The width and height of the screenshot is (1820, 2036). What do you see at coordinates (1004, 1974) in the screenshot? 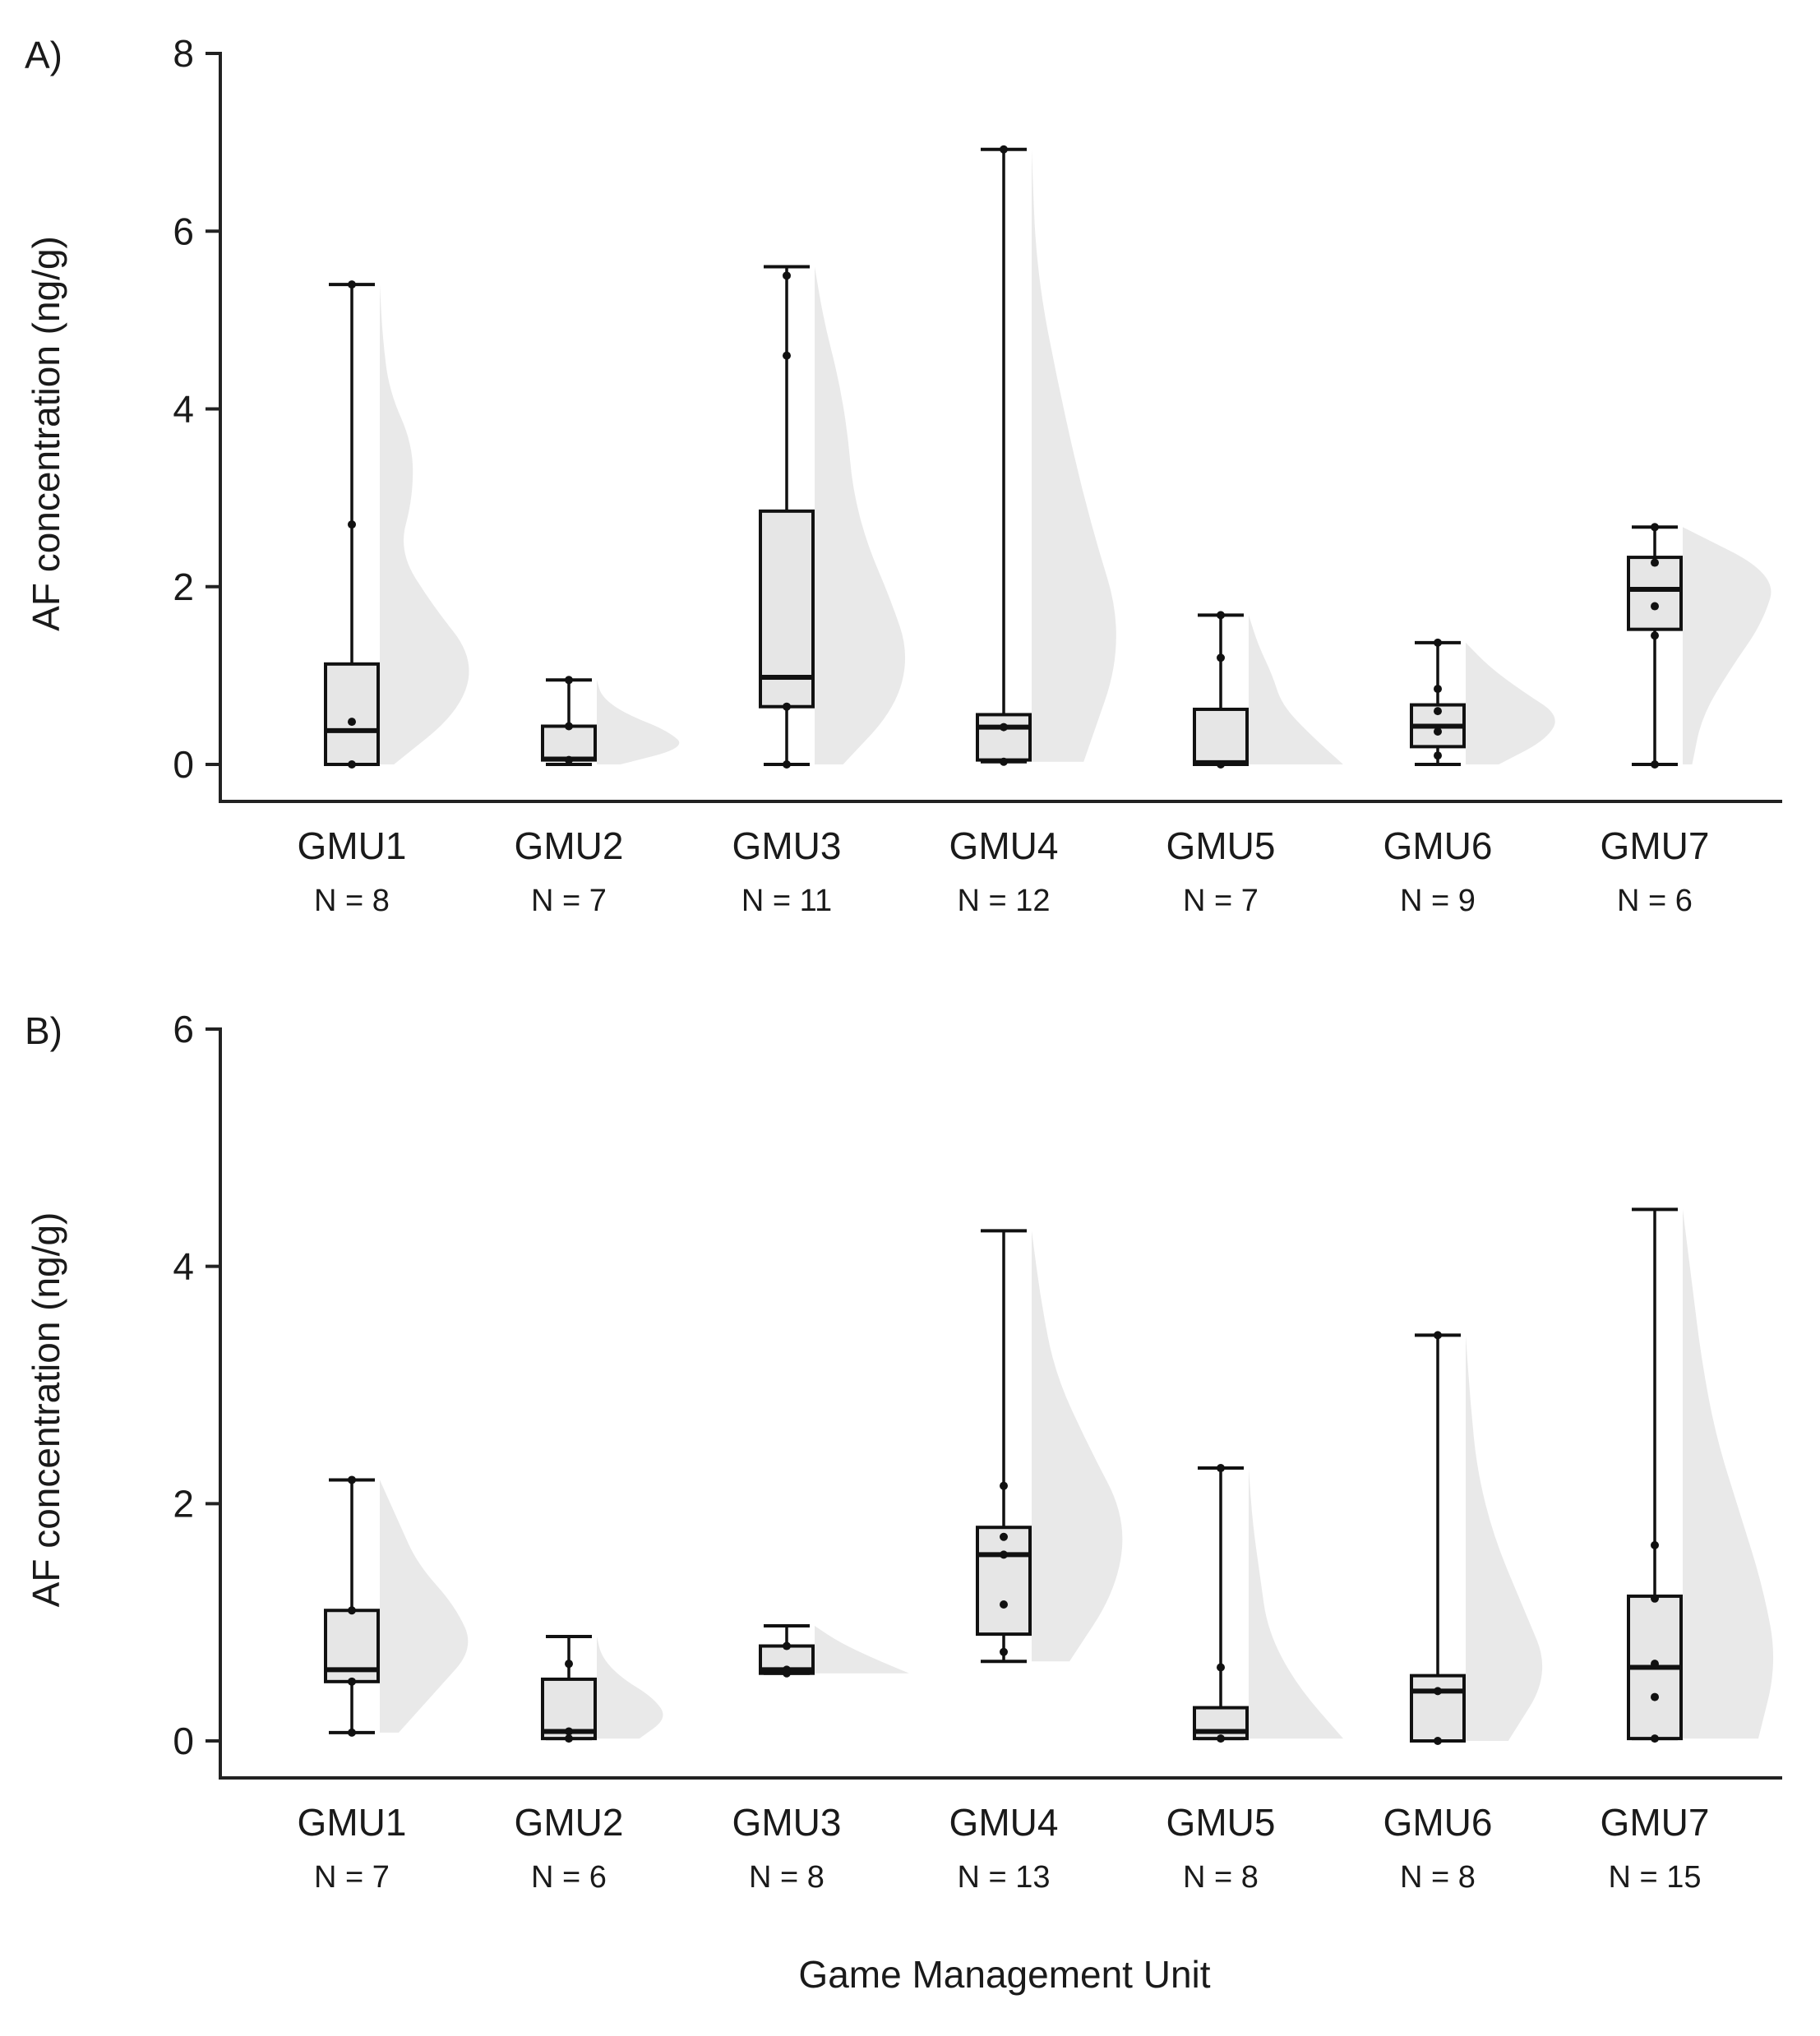
I see `x-axis-title: Game Management Unit` at bounding box center [1004, 1974].